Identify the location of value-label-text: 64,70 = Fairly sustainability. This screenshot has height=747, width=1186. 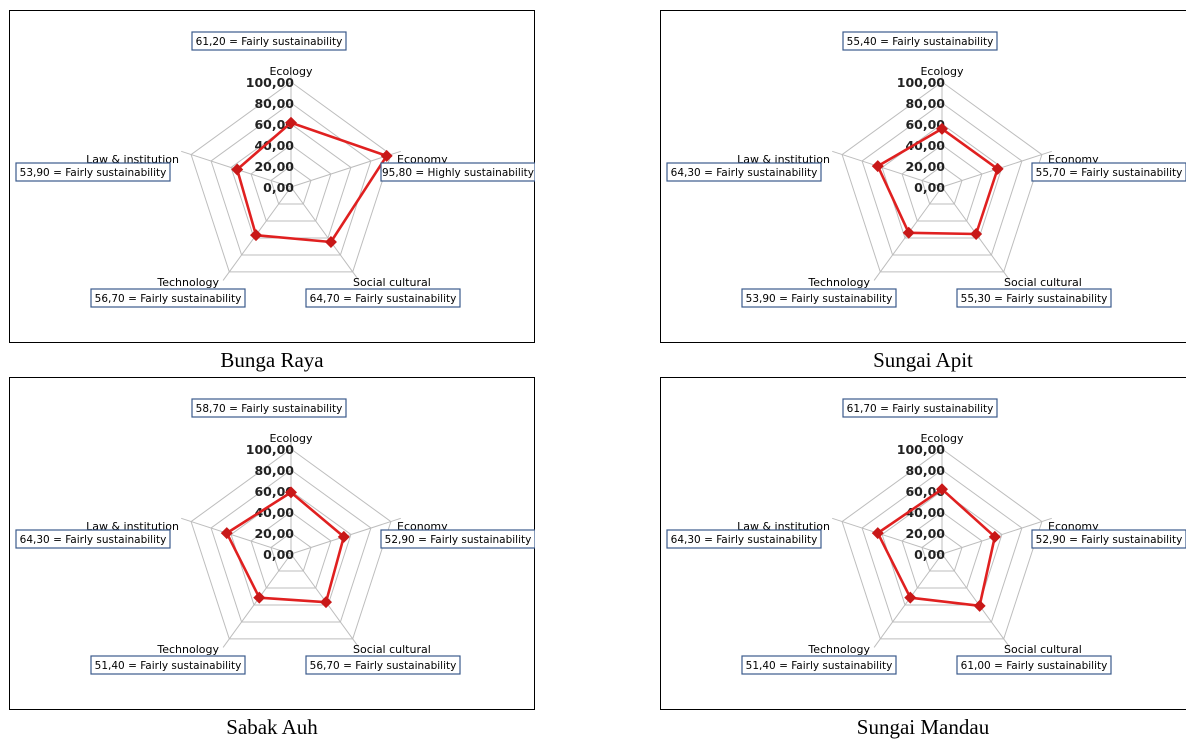
(383, 299).